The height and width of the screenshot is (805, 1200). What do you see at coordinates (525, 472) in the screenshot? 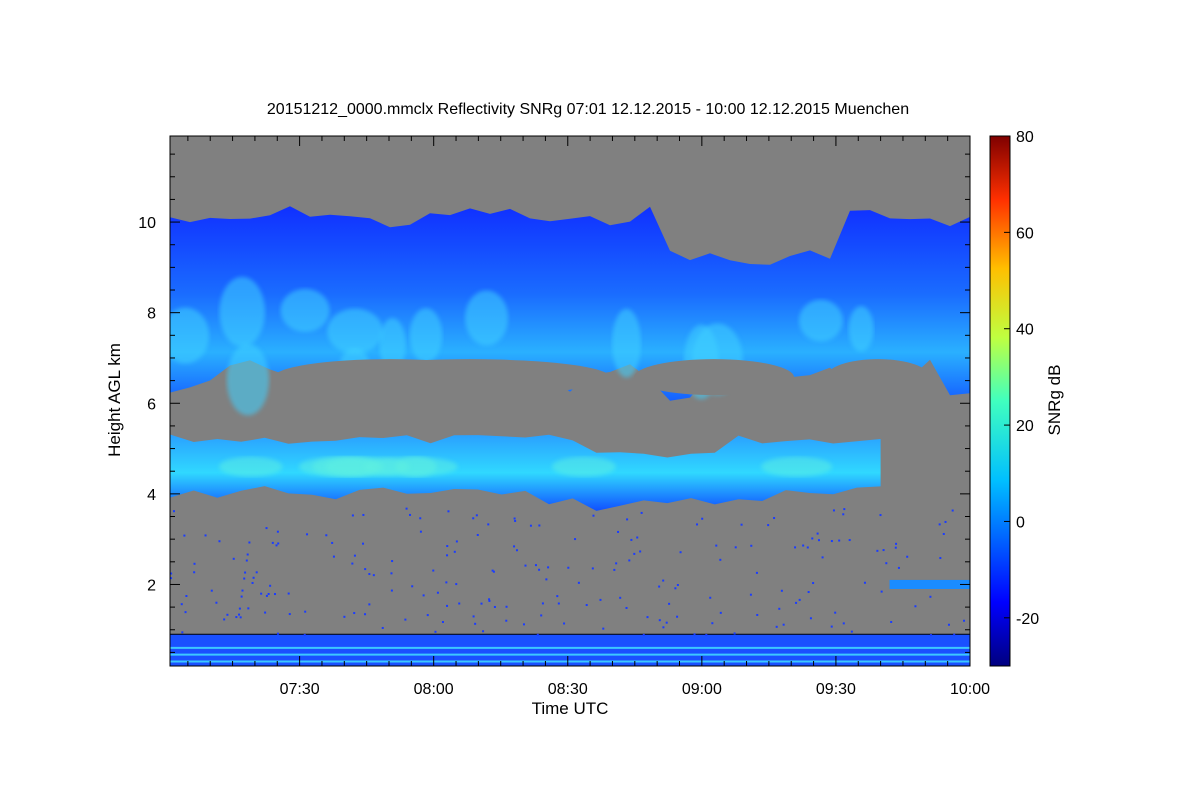
I see `echo-region-mid` at bounding box center [525, 472].